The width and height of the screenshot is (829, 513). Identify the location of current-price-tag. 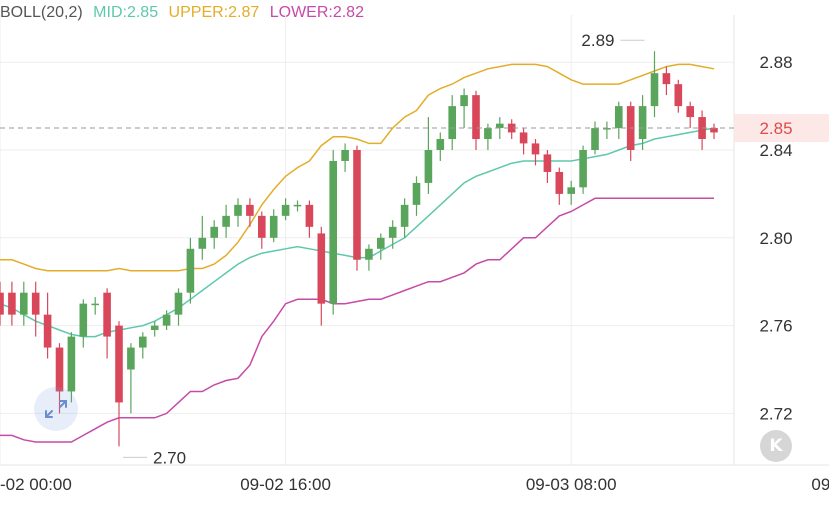
(781, 128).